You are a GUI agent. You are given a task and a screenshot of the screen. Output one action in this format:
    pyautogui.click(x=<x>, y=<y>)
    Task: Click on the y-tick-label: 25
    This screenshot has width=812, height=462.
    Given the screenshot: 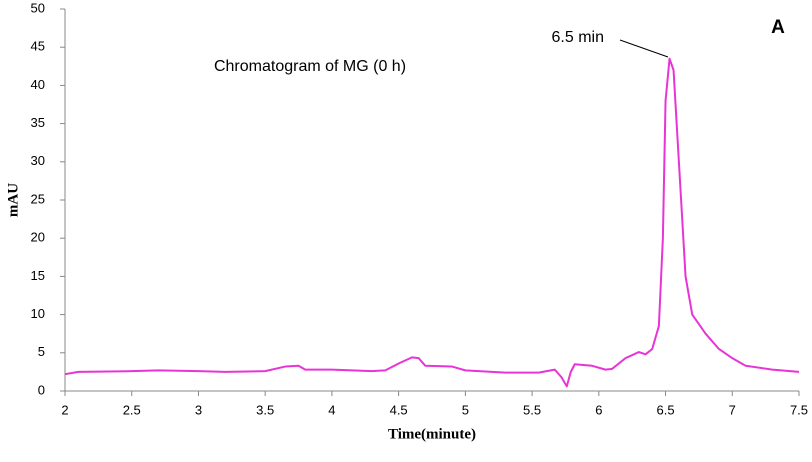 What is the action you would take?
    pyautogui.click(x=38, y=198)
    